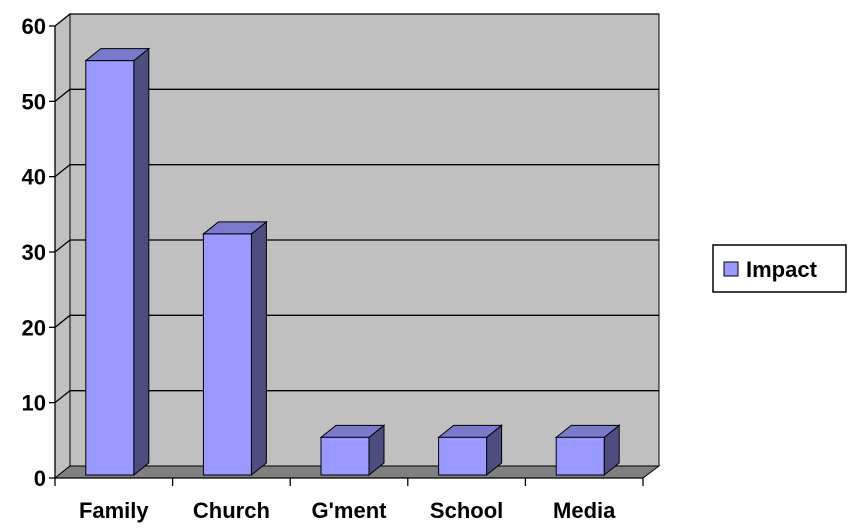 The height and width of the screenshot is (529, 850). I want to click on y-tick-label: 10, so click(34, 403).